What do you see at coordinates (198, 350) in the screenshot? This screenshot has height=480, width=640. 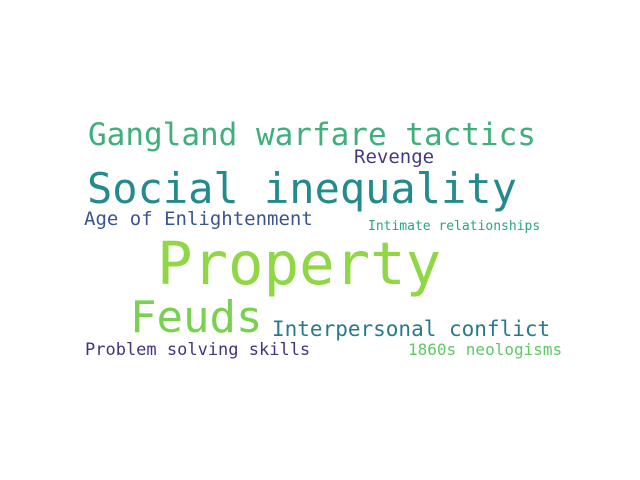 I see `word-problem-solving-skills: Problem solving skills` at bounding box center [198, 350].